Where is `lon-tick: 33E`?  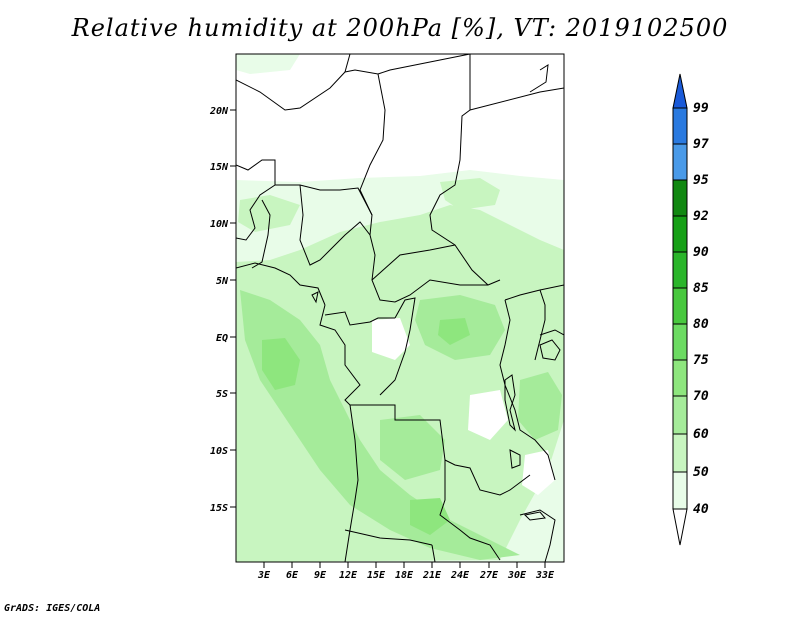 lon-tick: 33E is located at coordinates (545, 571).